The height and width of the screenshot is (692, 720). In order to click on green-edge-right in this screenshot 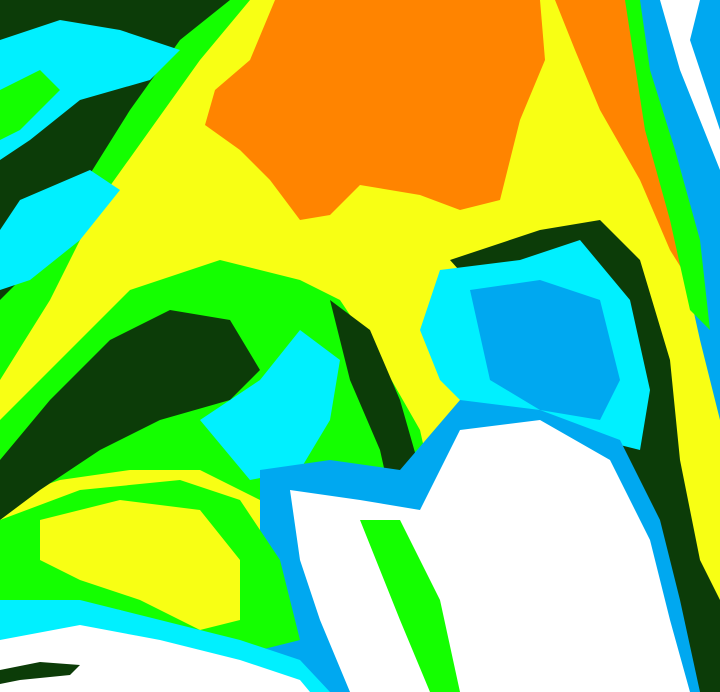, I will do `click(667, 165)`.